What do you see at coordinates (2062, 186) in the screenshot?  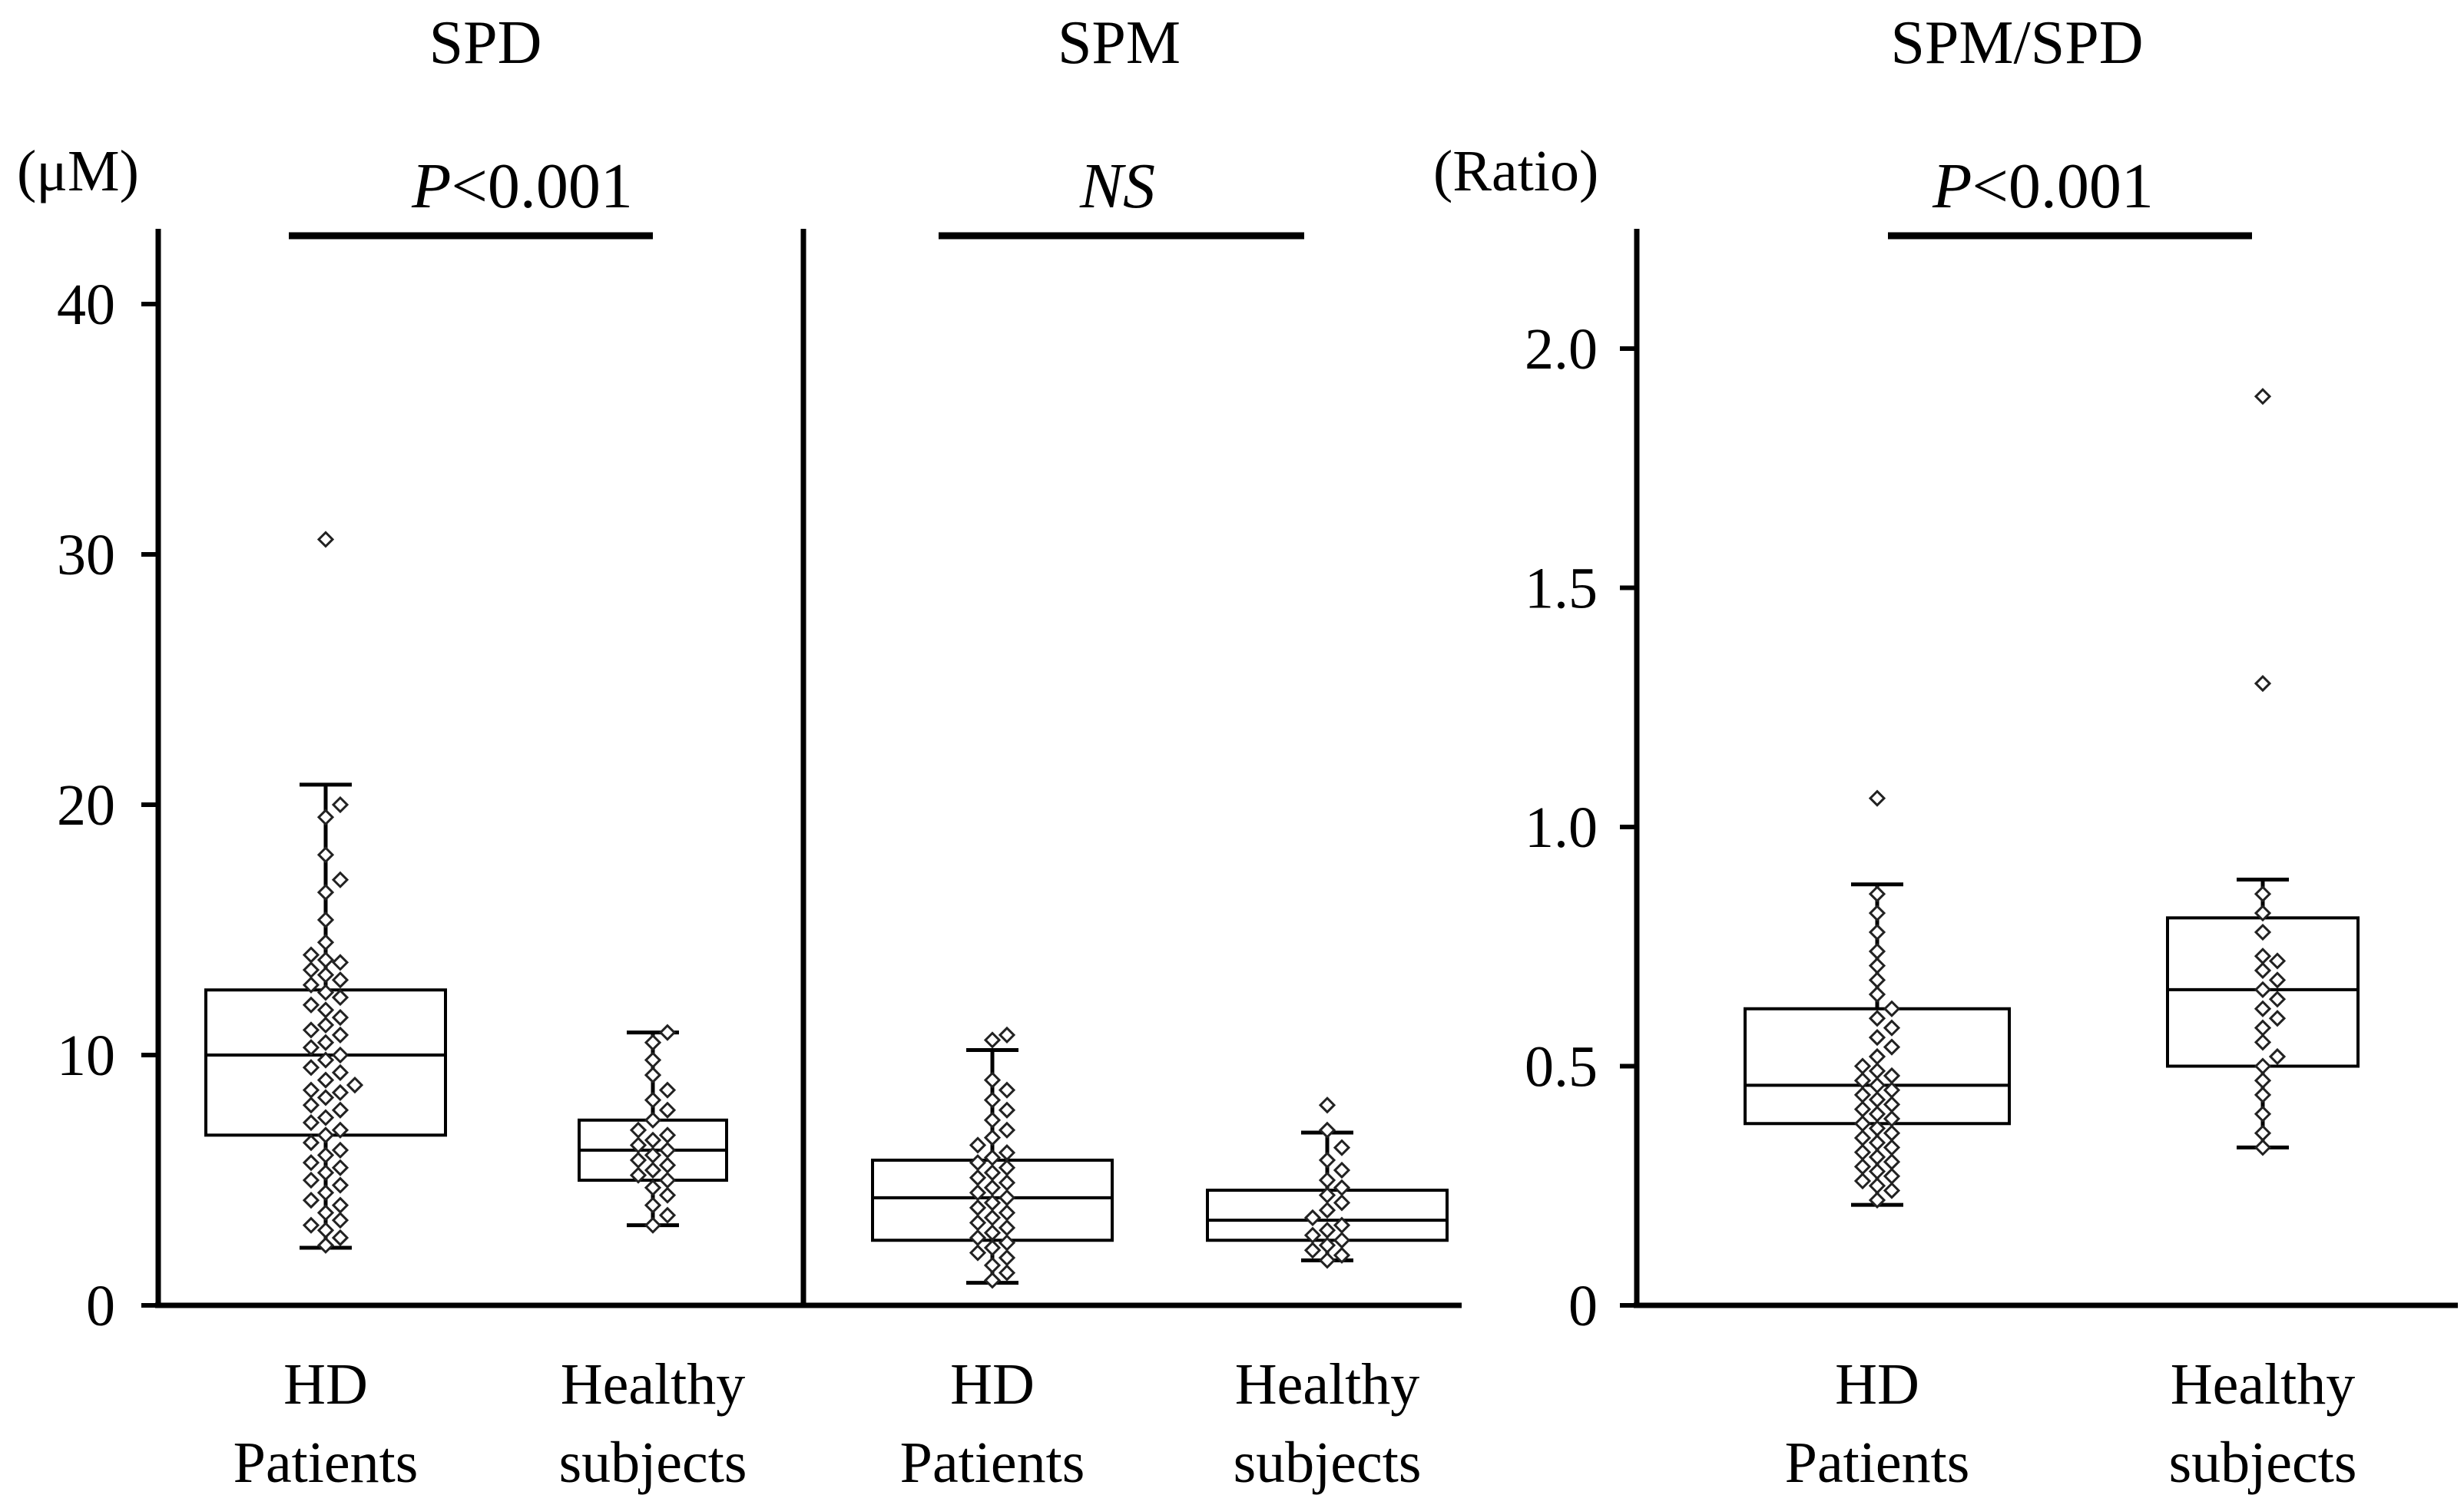 I see `significance-p-value: <0.001` at bounding box center [2062, 186].